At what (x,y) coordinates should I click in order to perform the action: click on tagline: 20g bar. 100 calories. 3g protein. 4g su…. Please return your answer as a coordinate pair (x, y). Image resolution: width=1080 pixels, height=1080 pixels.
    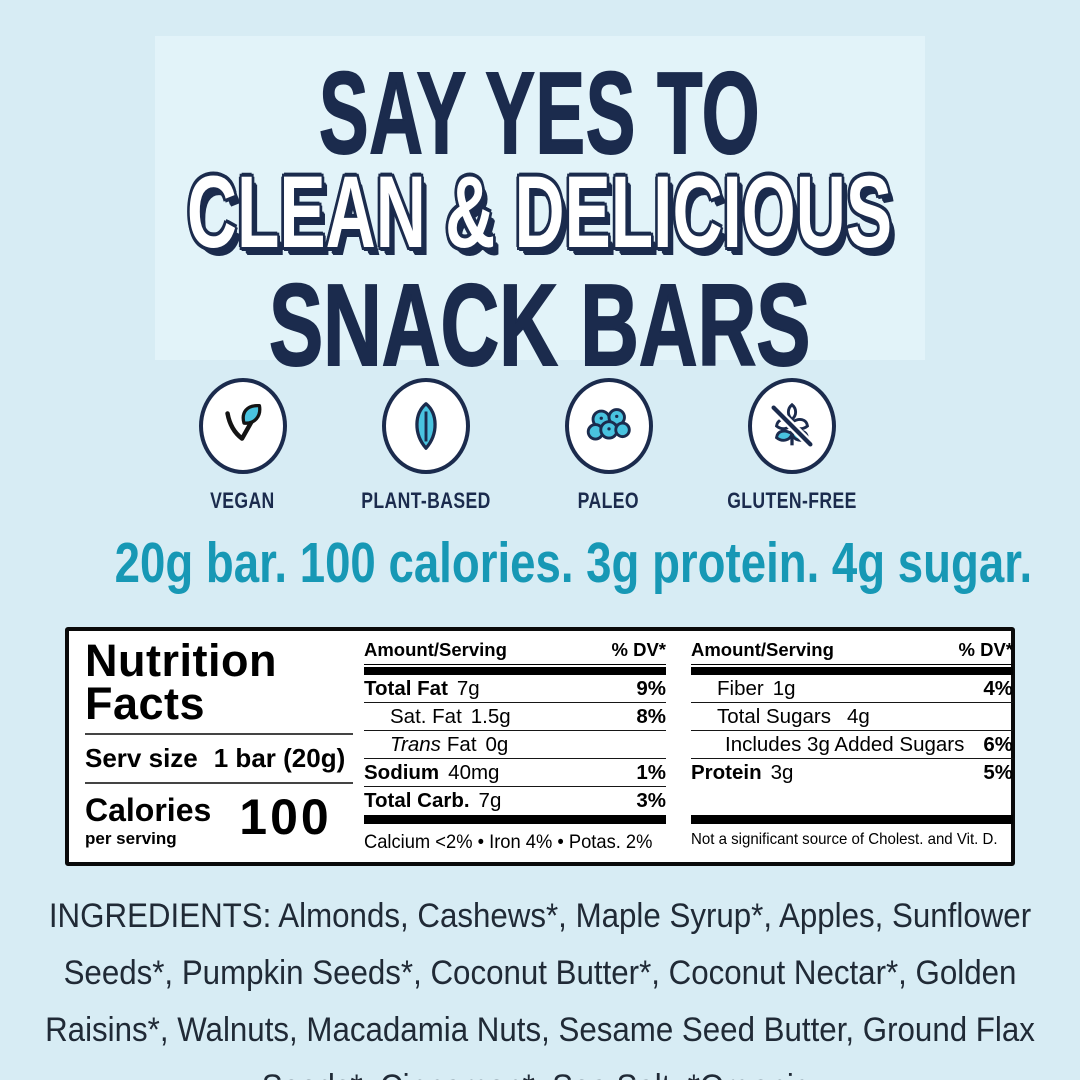
    Looking at the image, I should click on (573, 563).